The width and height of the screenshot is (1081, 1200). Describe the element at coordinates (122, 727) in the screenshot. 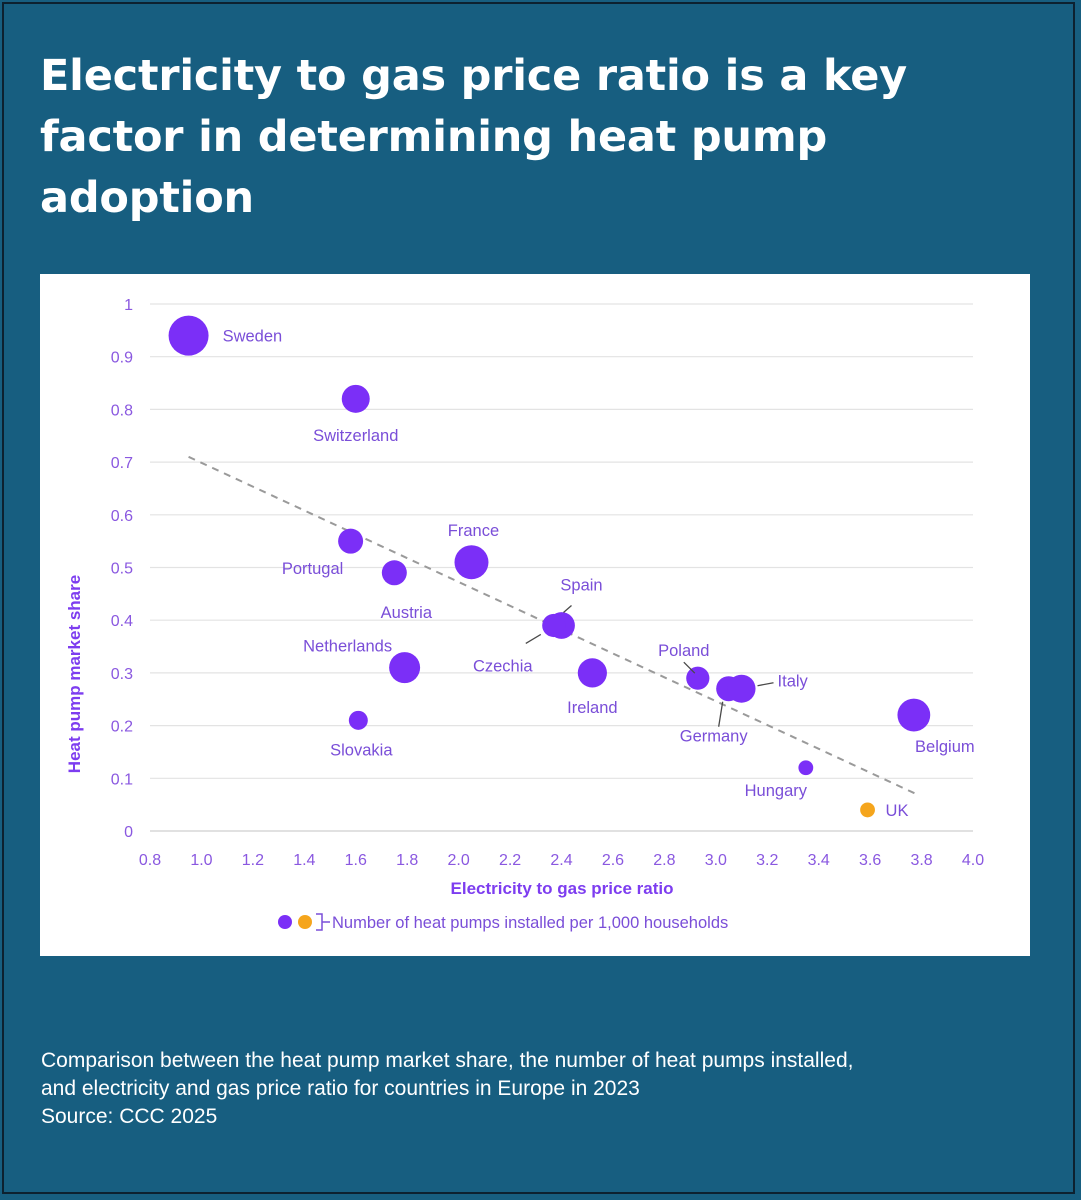

I see `y-tick-label: 0.2` at that location.